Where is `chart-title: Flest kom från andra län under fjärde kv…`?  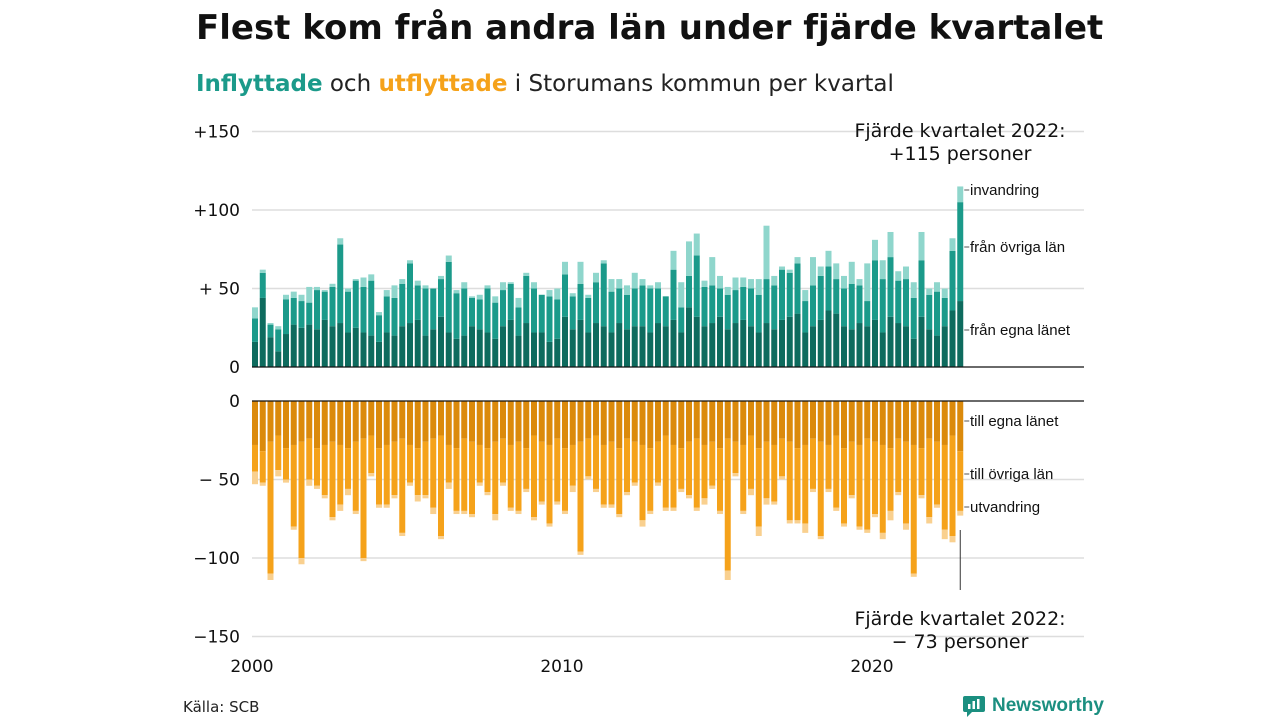 chart-title: Flest kom från andra län under fjärde kv… is located at coordinates (650, 28).